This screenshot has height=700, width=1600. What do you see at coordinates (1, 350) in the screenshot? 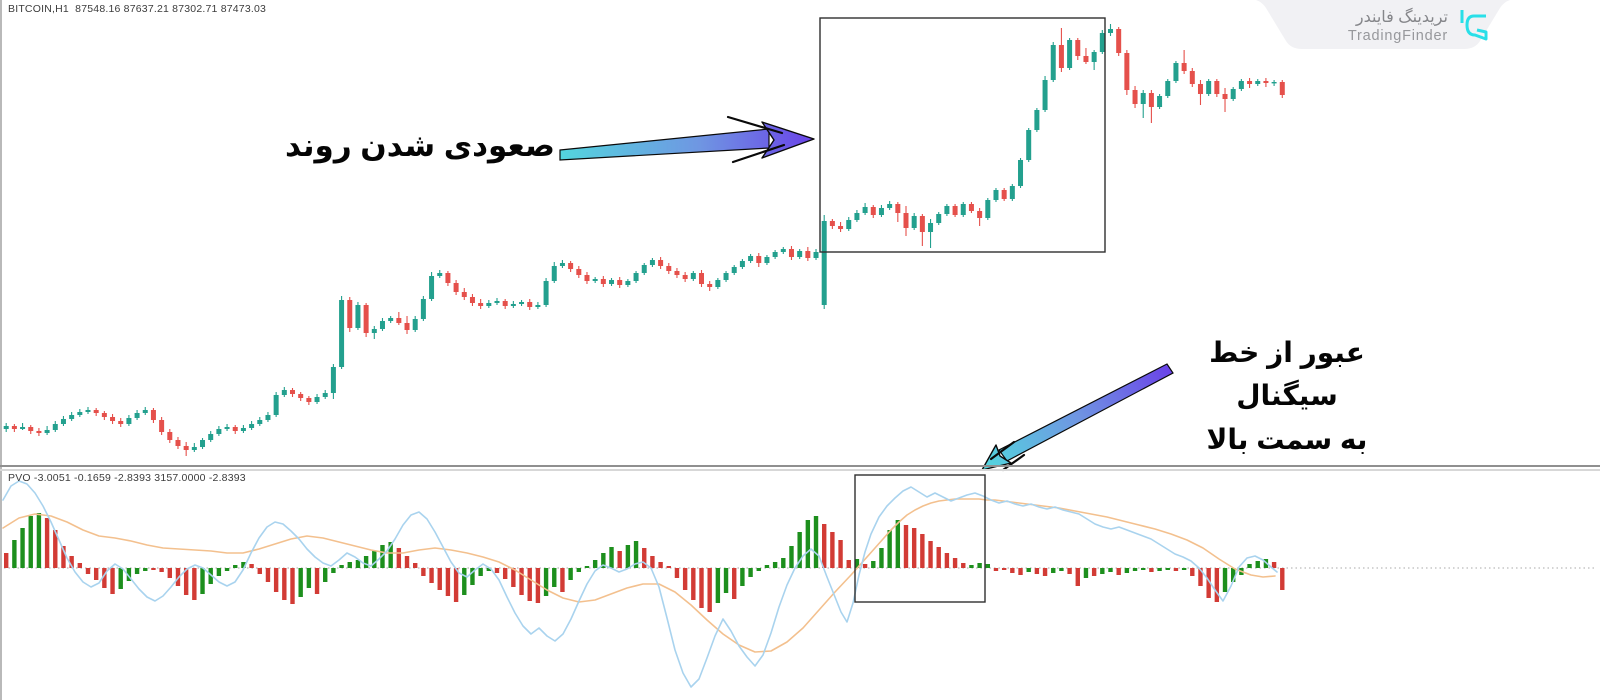
I see `panel-left-border` at bounding box center [1, 350].